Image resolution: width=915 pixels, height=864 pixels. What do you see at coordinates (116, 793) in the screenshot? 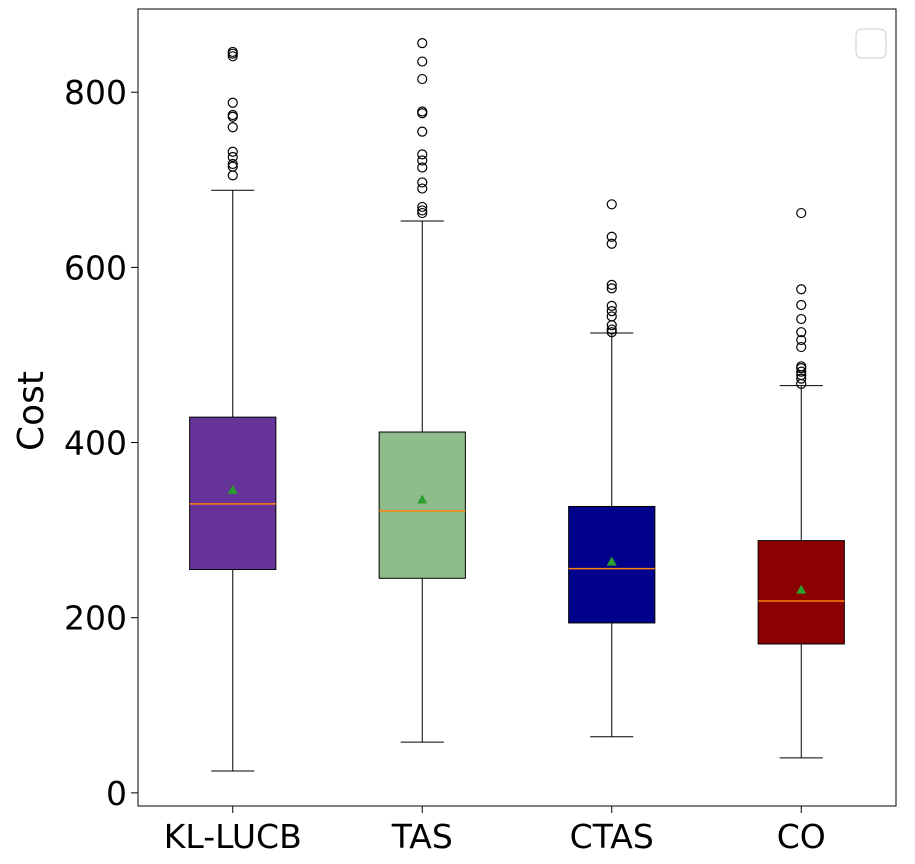
I see `y-tick-label: 0` at bounding box center [116, 793].